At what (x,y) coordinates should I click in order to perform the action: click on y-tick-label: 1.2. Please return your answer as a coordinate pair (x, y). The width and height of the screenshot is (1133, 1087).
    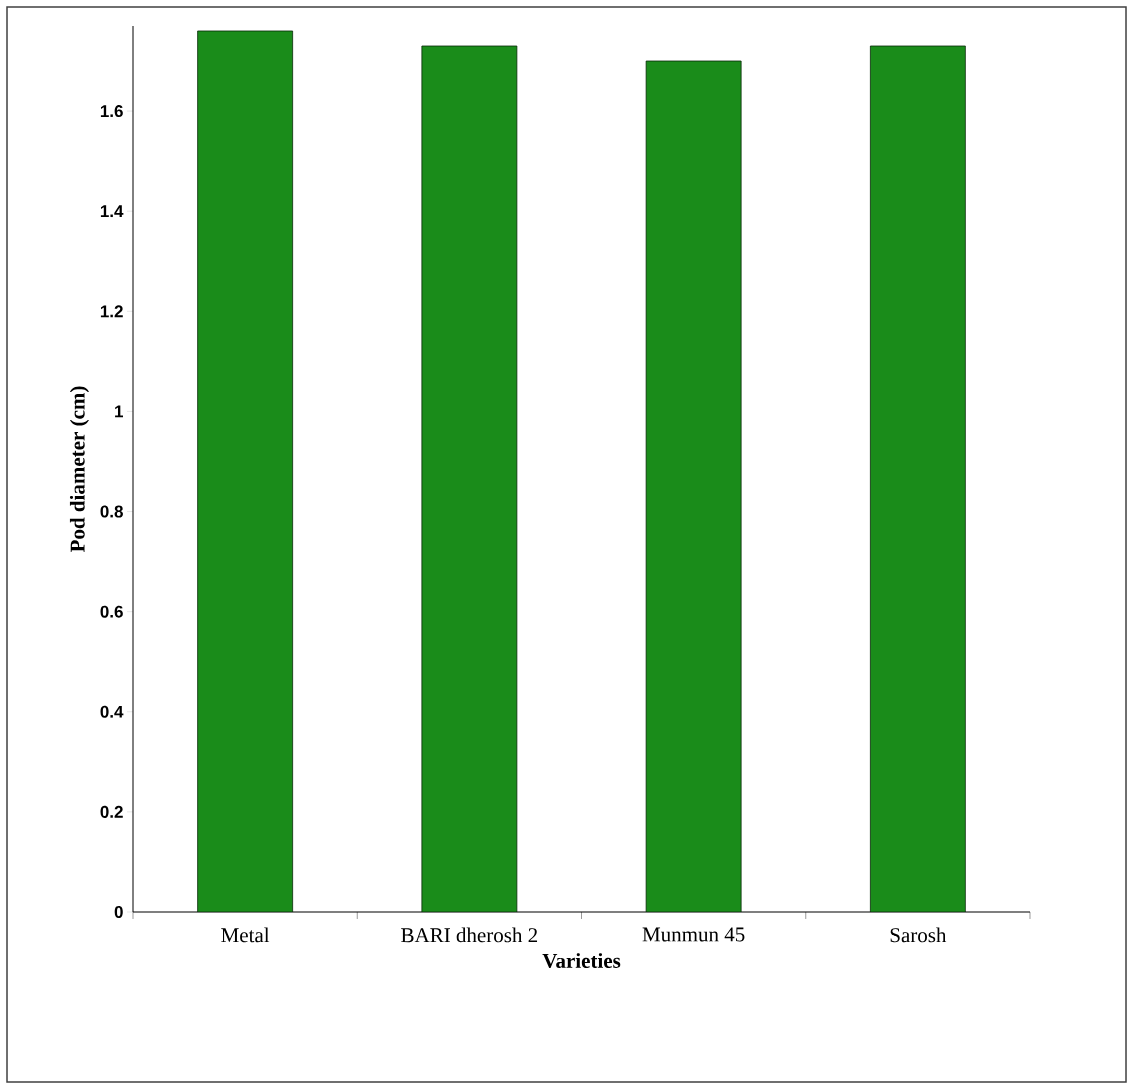
    Looking at the image, I should click on (111, 311).